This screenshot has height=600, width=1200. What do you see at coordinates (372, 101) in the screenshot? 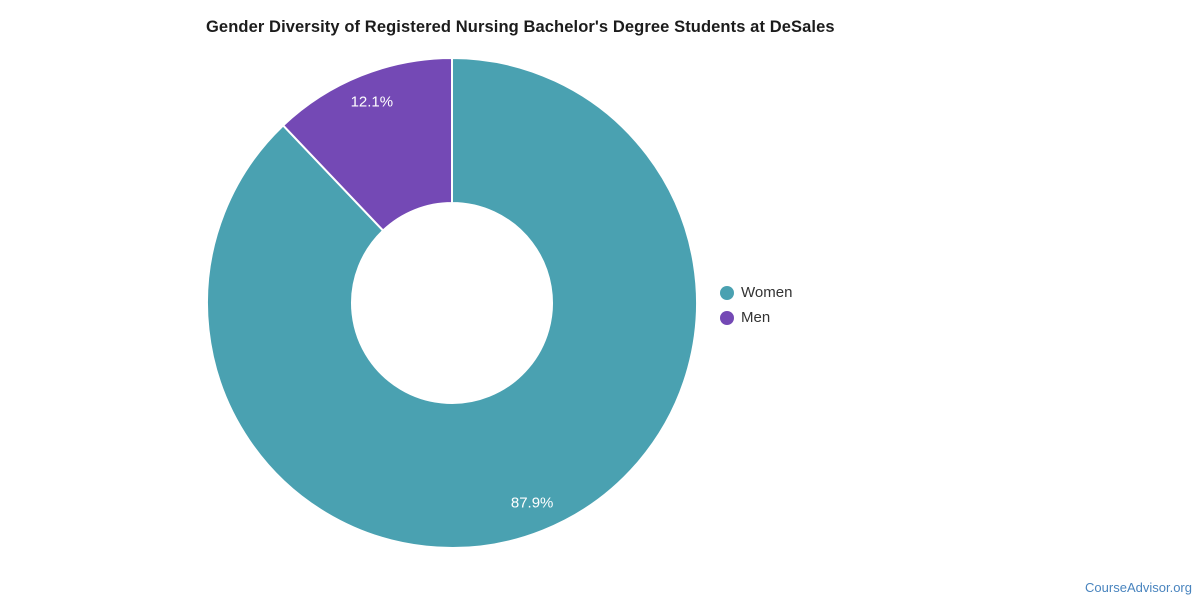
I see `slice-label-men: 12.1%` at bounding box center [372, 101].